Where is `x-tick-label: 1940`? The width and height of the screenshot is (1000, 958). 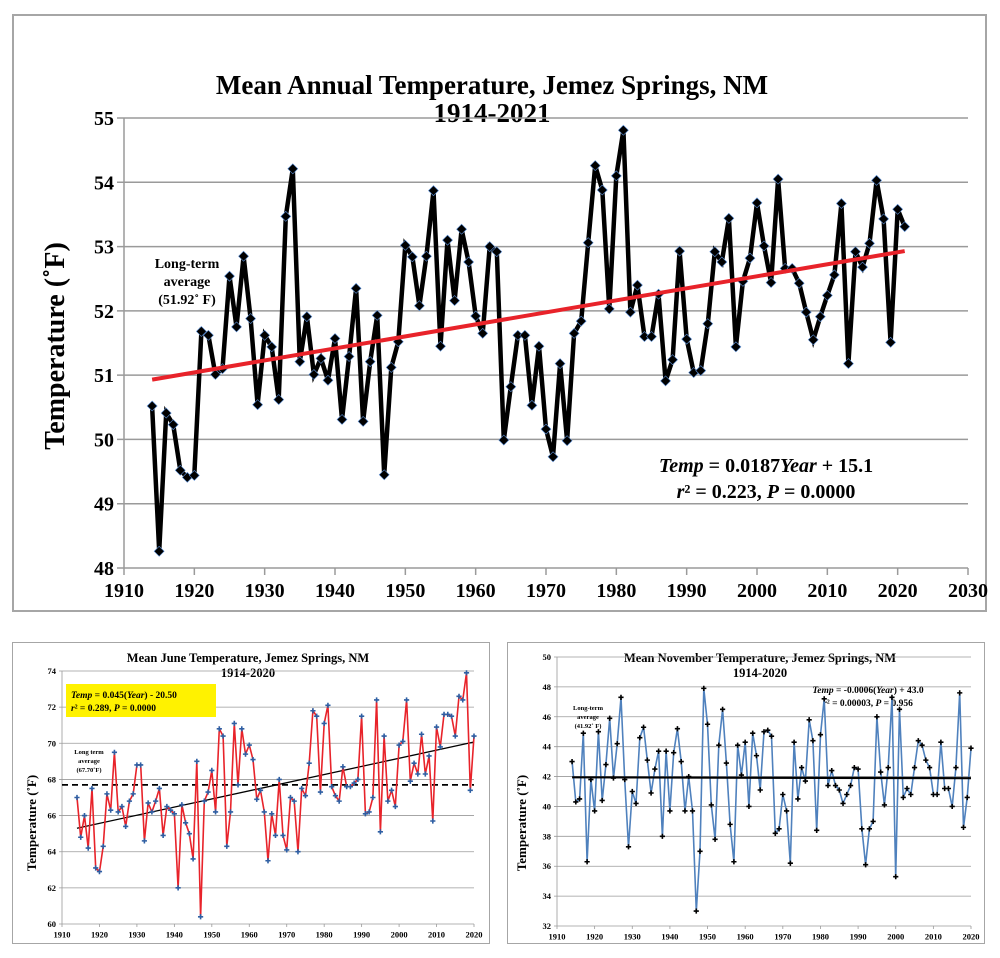
x-tick-label: 1940 is located at coordinates (669, 937).